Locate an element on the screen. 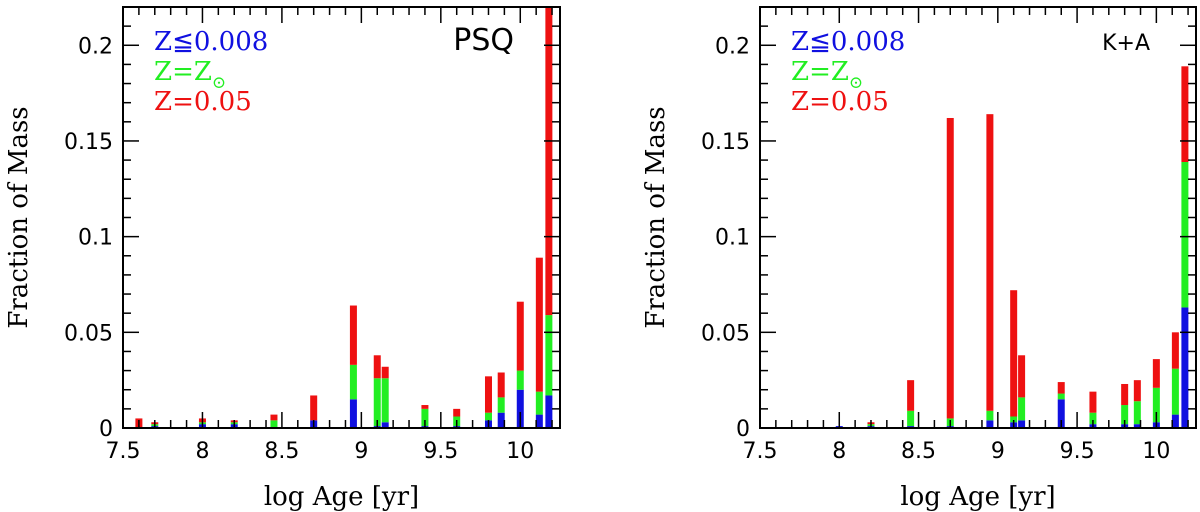 The image size is (1200, 512). panel-label: PSQ is located at coordinates (483, 40).